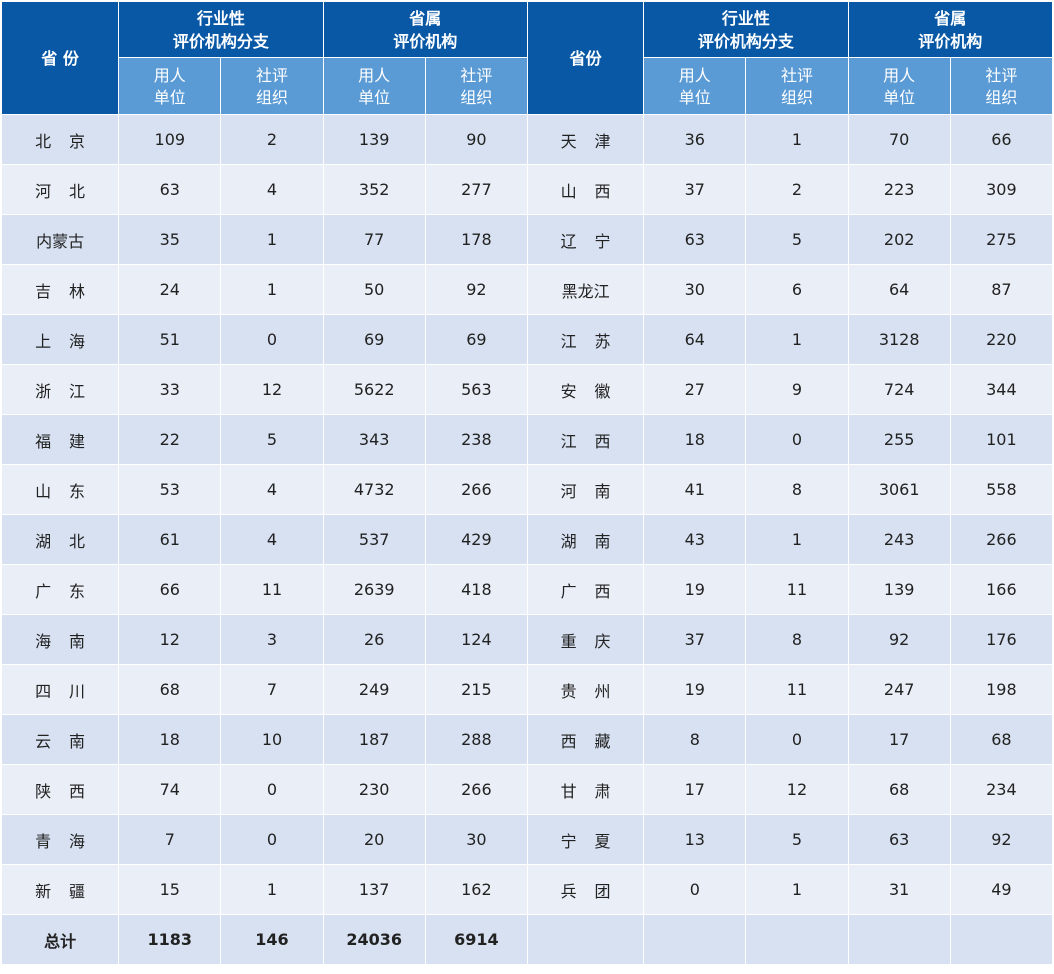  Describe the element at coordinates (60, 689) in the screenshot. I see `province-name: 四 川` at that location.